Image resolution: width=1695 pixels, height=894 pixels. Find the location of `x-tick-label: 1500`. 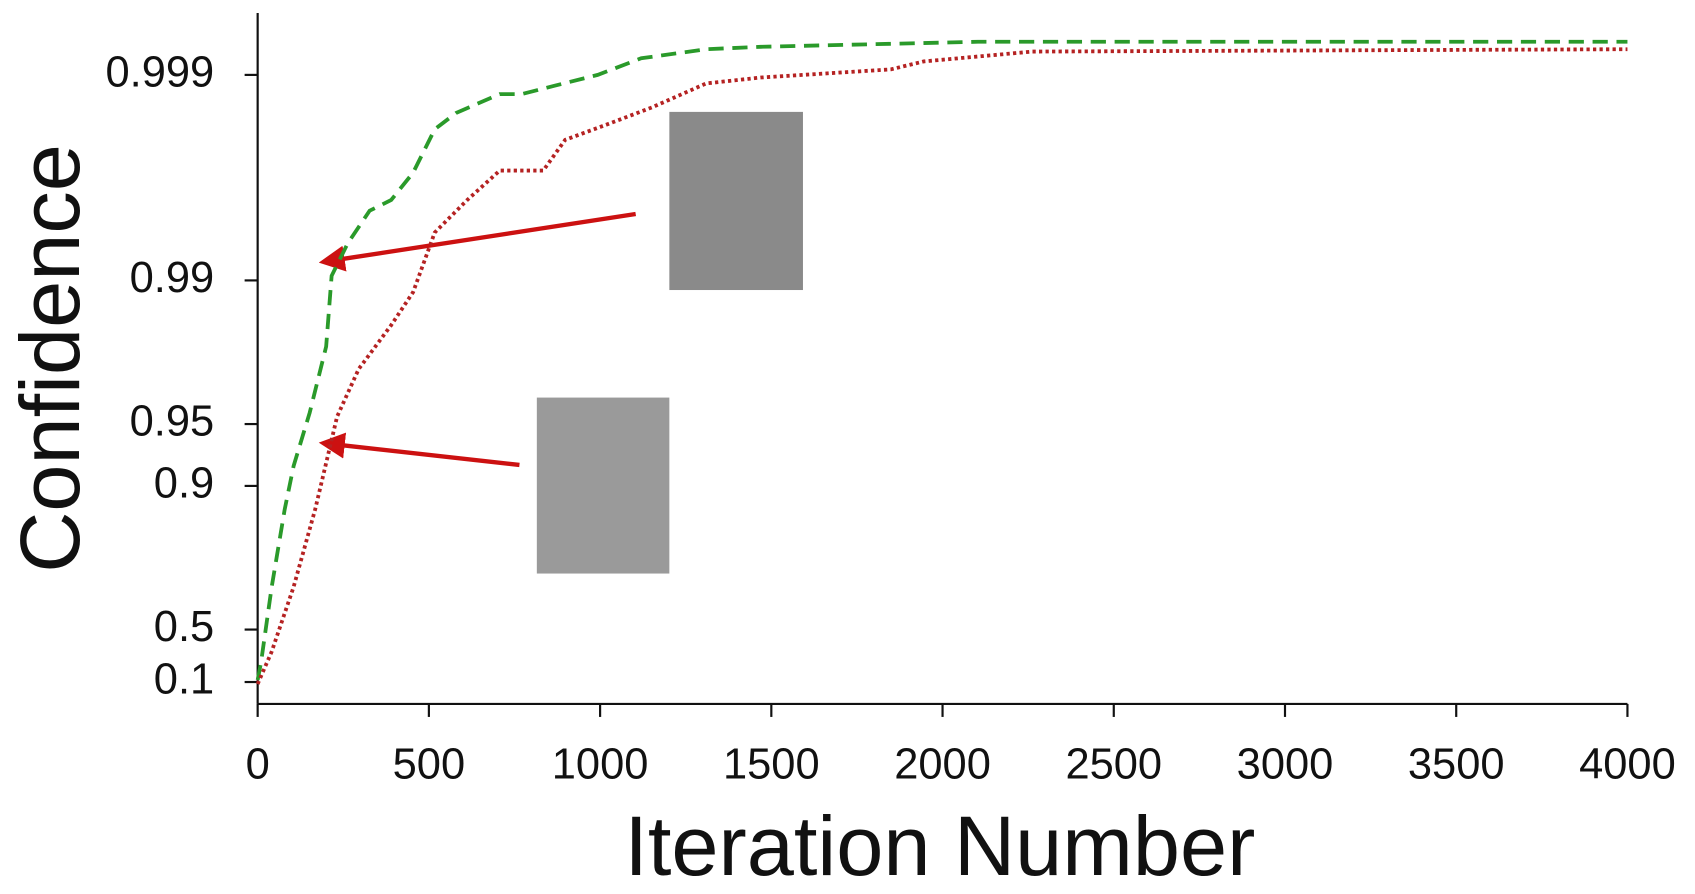

x-tick-label: 1500 is located at coordinates (771, 764).